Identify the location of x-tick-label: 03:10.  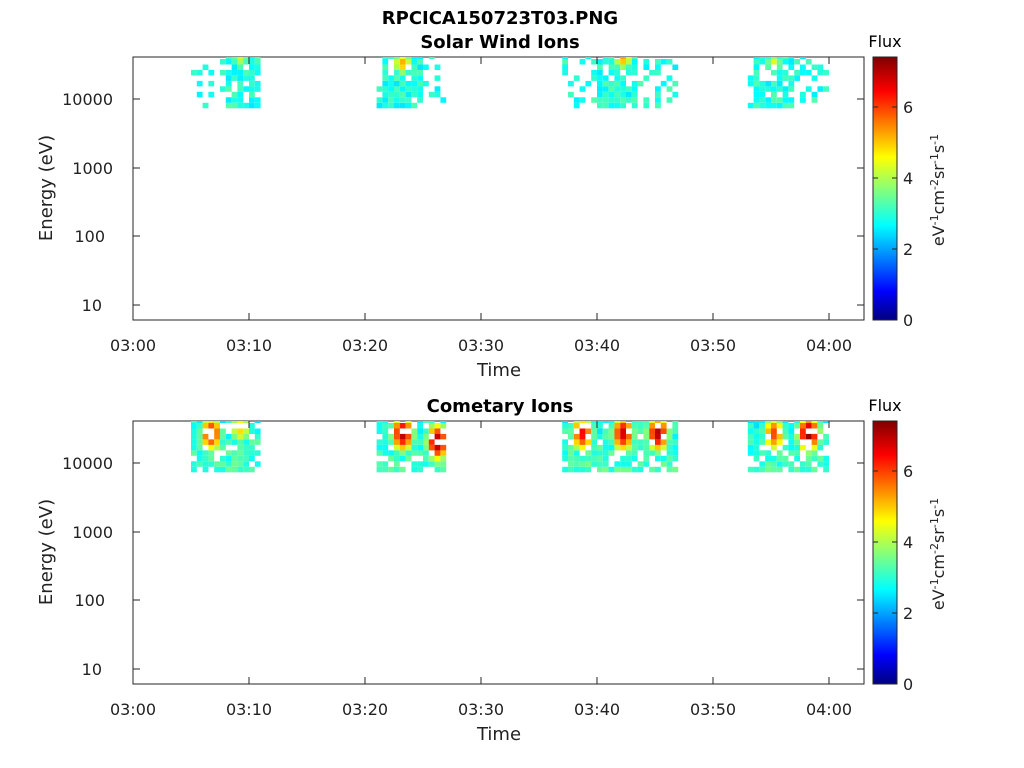
(249, 345).